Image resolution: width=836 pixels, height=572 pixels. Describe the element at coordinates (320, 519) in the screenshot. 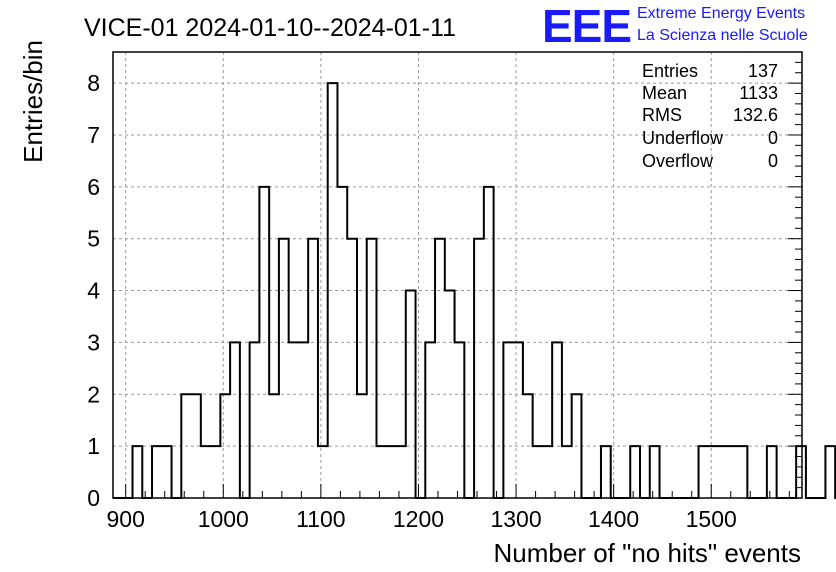

I see `x-tick-label: 1100` at that location.